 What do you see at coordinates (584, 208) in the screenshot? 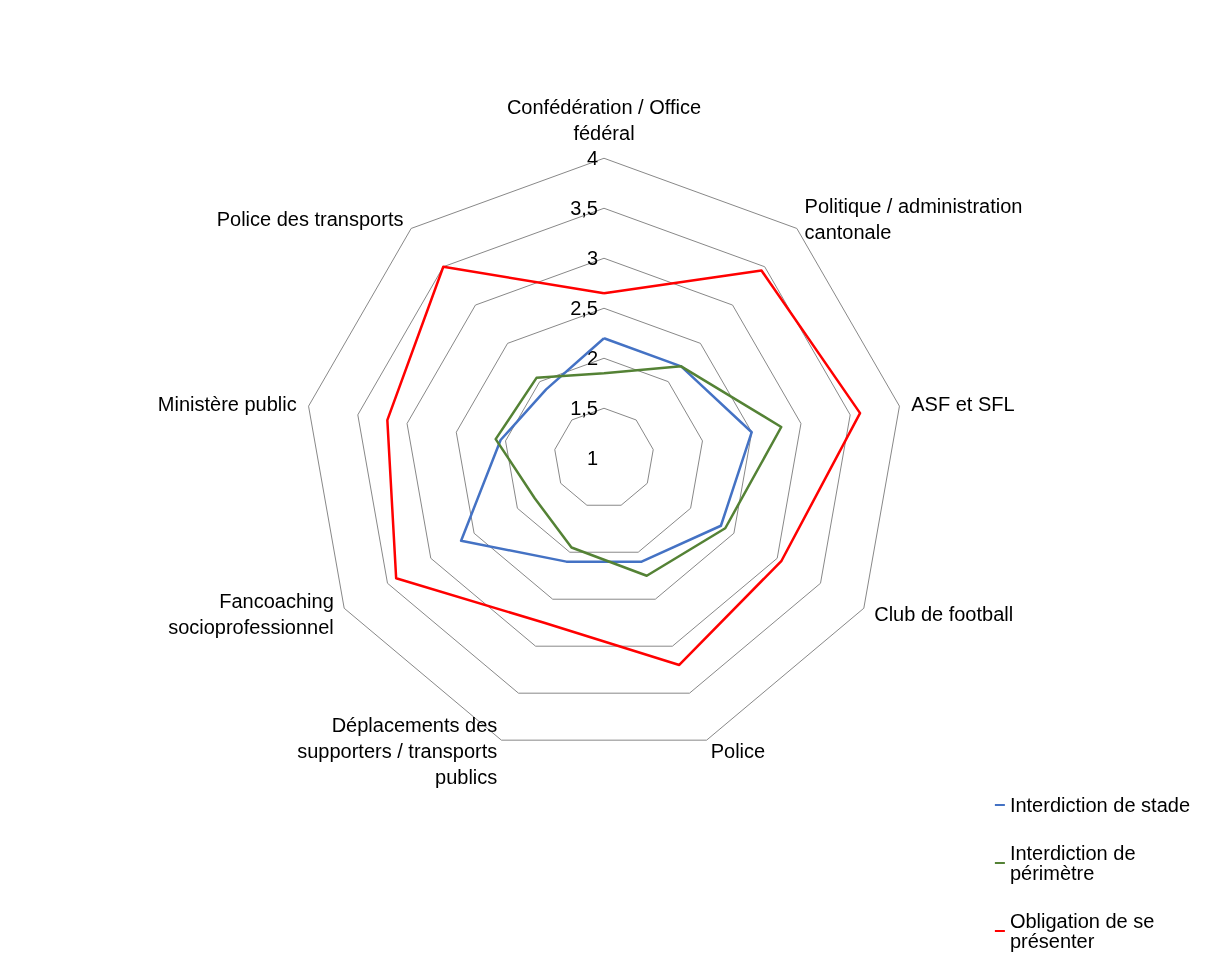
I see `y-tick-label: 3,5` at bounding box center [584, 208].